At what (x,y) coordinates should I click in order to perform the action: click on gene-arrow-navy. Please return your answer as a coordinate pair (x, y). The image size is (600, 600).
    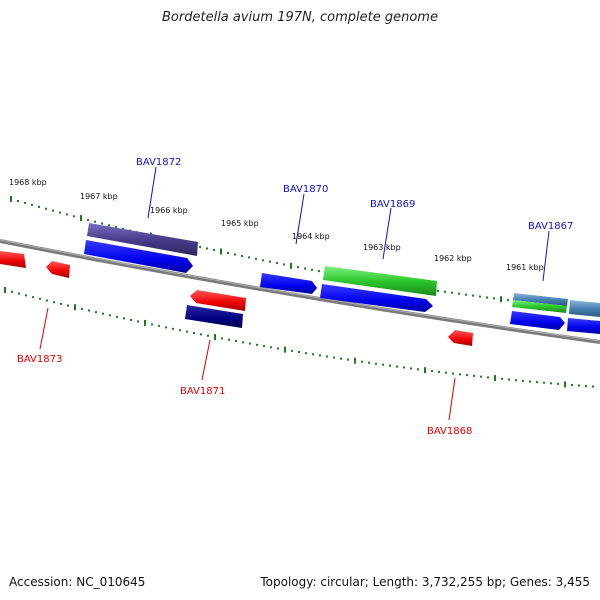
    Looking at the image, I should click on (214, 316).